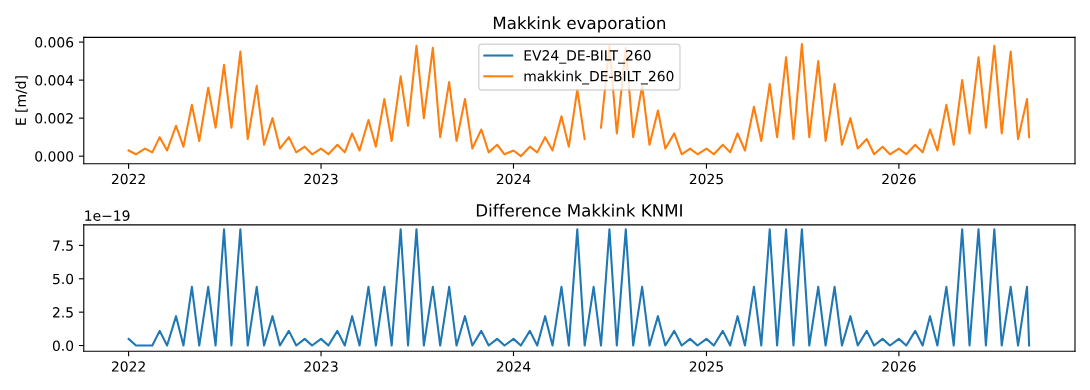 The height and width of the screenshot is (390, 1090). What do you see at coordinates (579, 24) in the screenshot?
I see `chart-title: Makkink evaporation` at bounding box center [579, 24].